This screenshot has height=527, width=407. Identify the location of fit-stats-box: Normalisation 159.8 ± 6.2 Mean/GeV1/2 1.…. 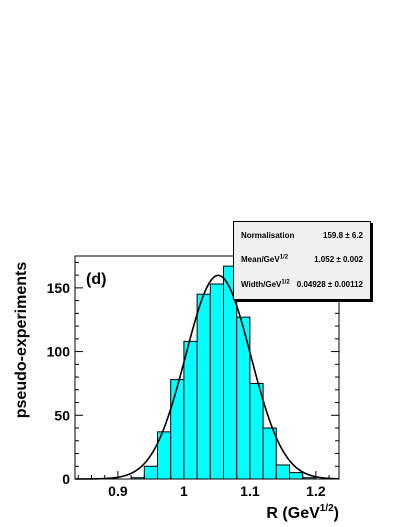
(302, 260).